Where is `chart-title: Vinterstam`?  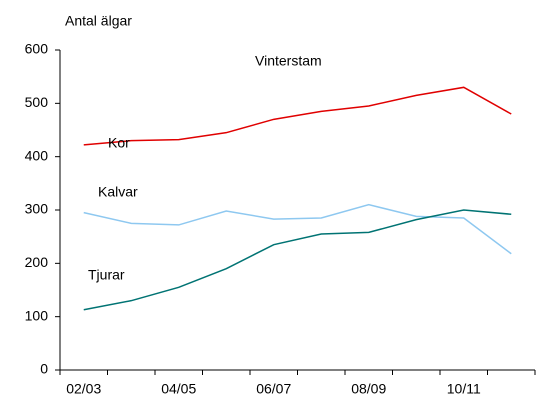 chart-title: Vinterstam is located at coordinates (288, 61).